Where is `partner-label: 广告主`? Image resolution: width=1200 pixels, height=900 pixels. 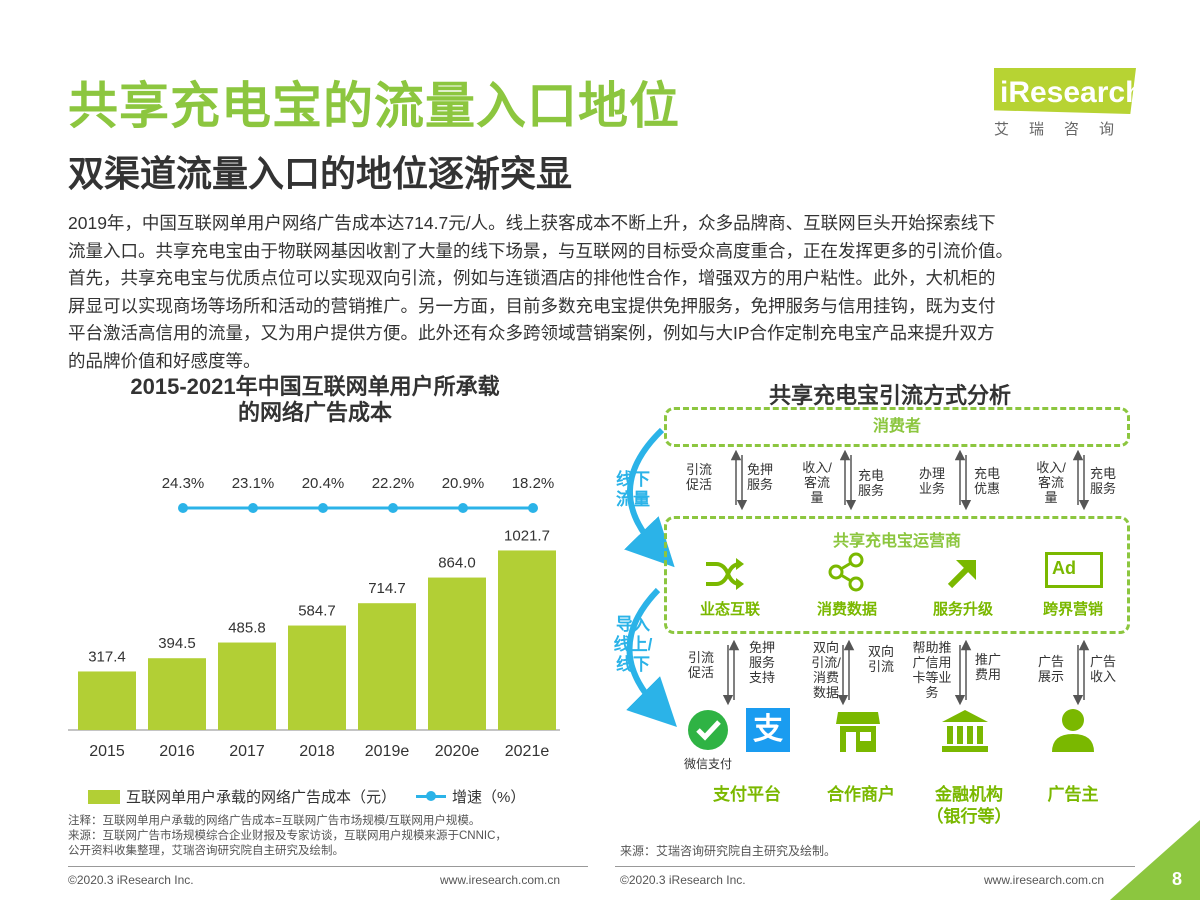 partner-label: 广告主 is located at coordinates (1073, 794).